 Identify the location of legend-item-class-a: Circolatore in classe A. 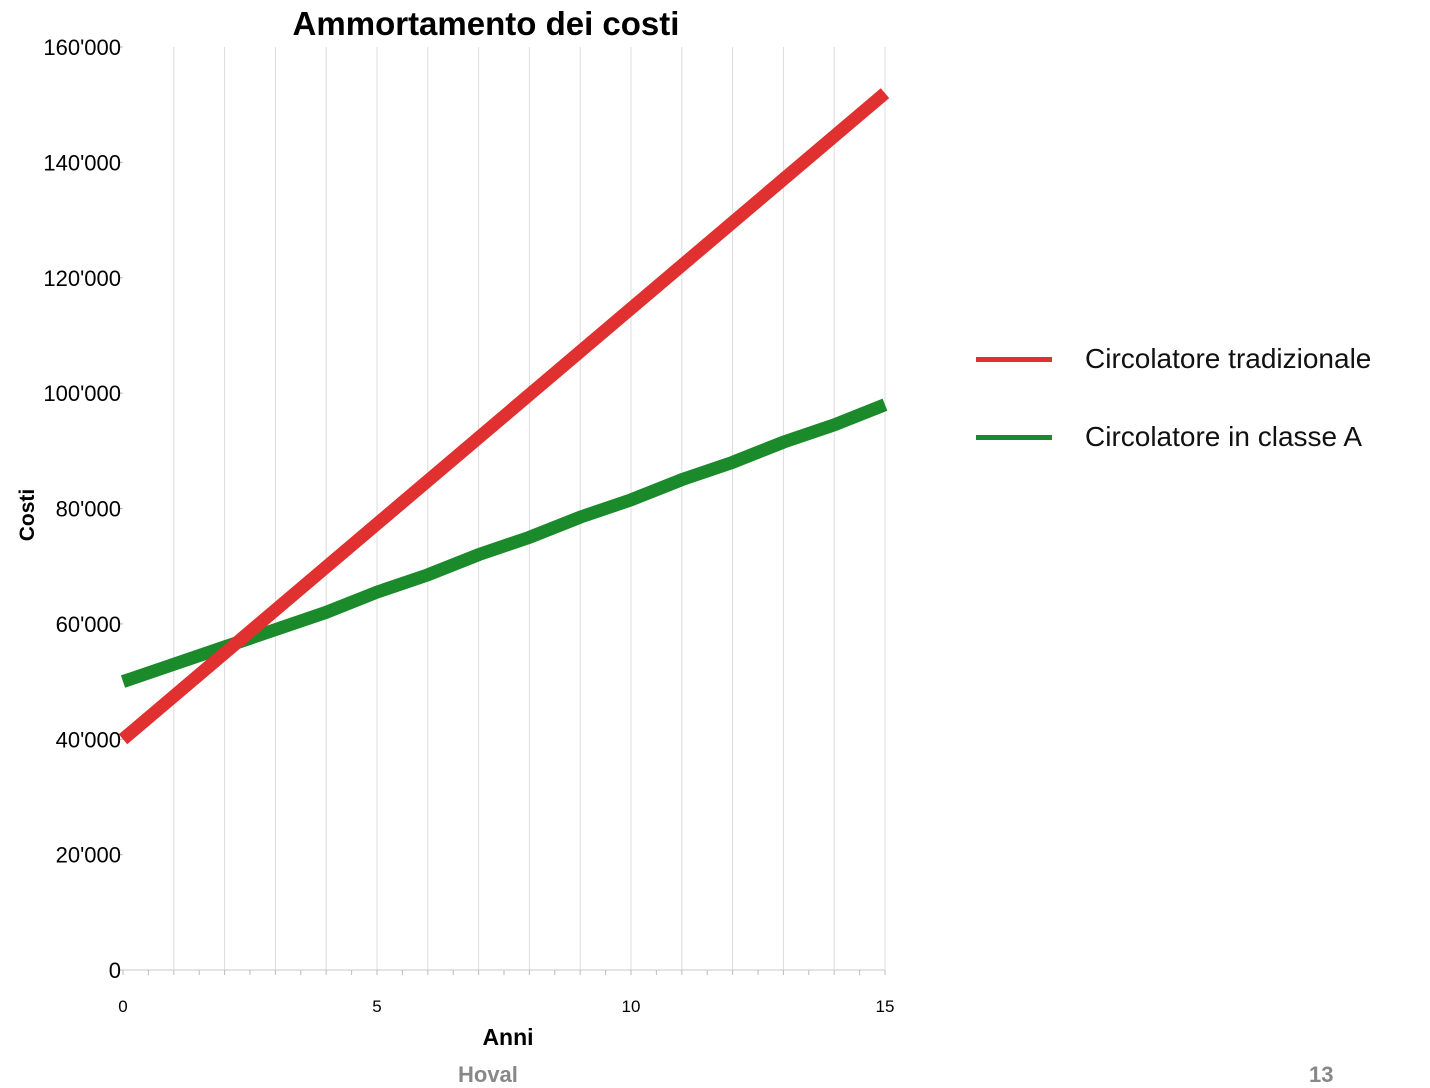
(1173, 437).